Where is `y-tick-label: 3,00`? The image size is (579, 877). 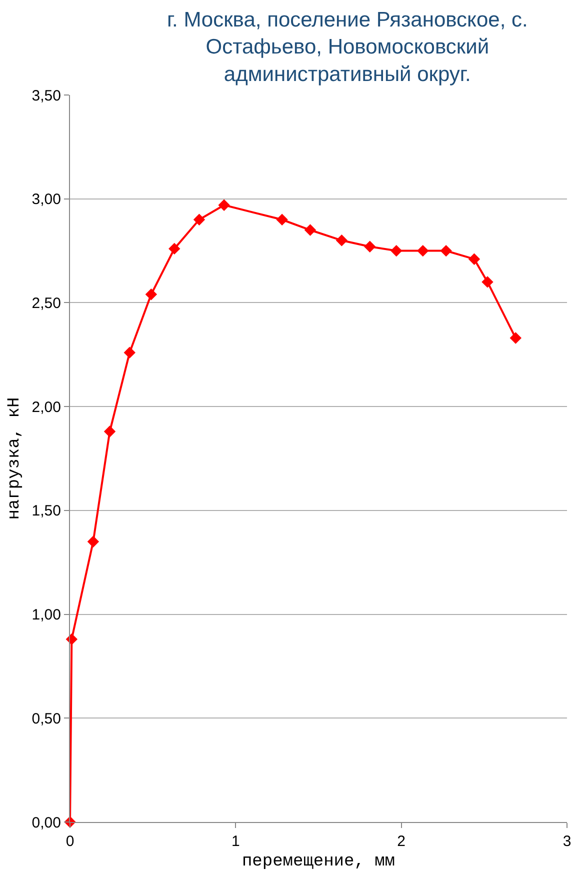
y-tick-label: 3,00 is located at coordinates (46, 199).